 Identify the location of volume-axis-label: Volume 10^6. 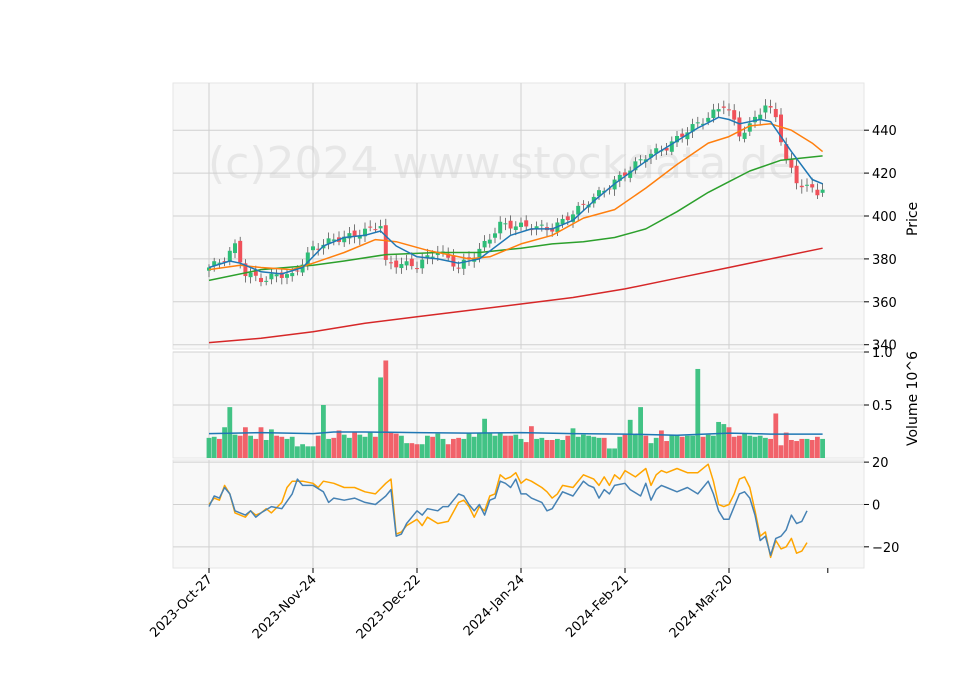
(913, 398).